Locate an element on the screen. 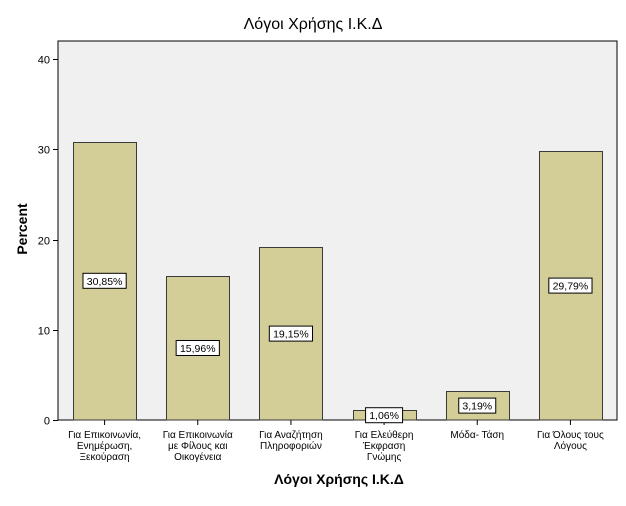 The height and width of the screenshot is (506, 626). x-tick-label-line: Για Όλους τους is located at coordinates (570, 435).